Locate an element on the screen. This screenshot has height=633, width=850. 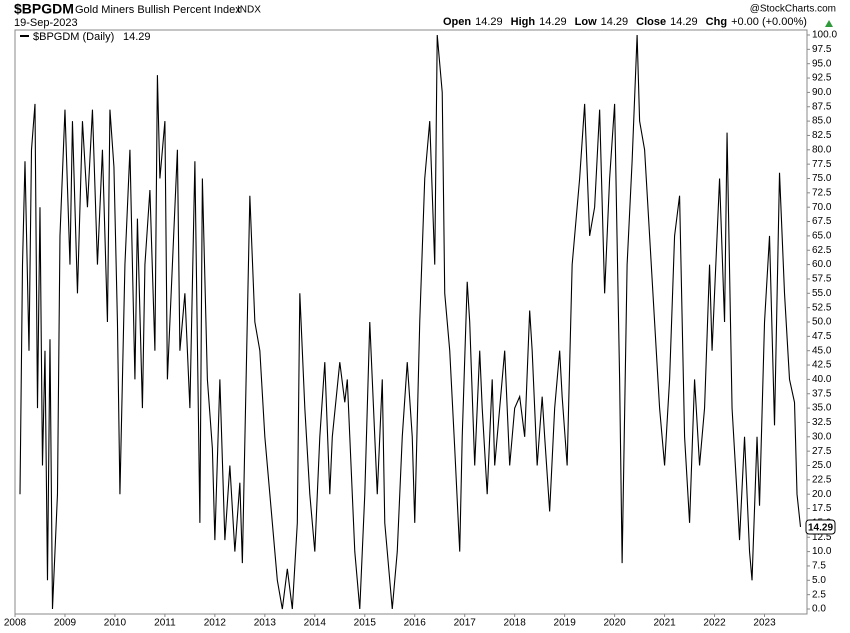
x-tick-label: 2009 is located at coordinates (65, 623).